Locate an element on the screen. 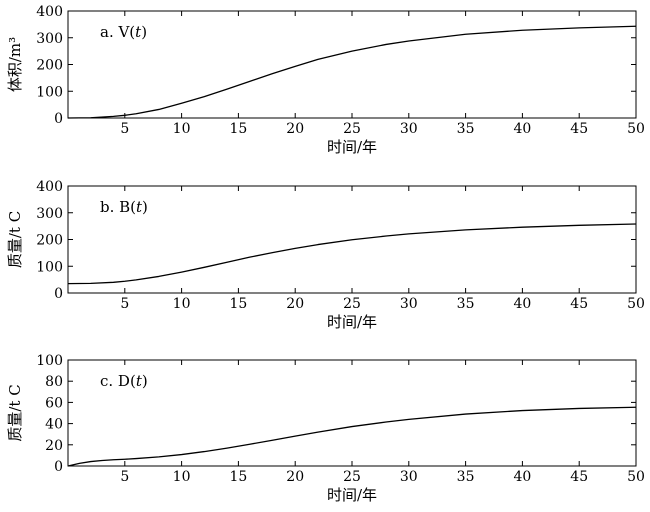  y-tick-label: 20 is located at coordinates (54, 446).